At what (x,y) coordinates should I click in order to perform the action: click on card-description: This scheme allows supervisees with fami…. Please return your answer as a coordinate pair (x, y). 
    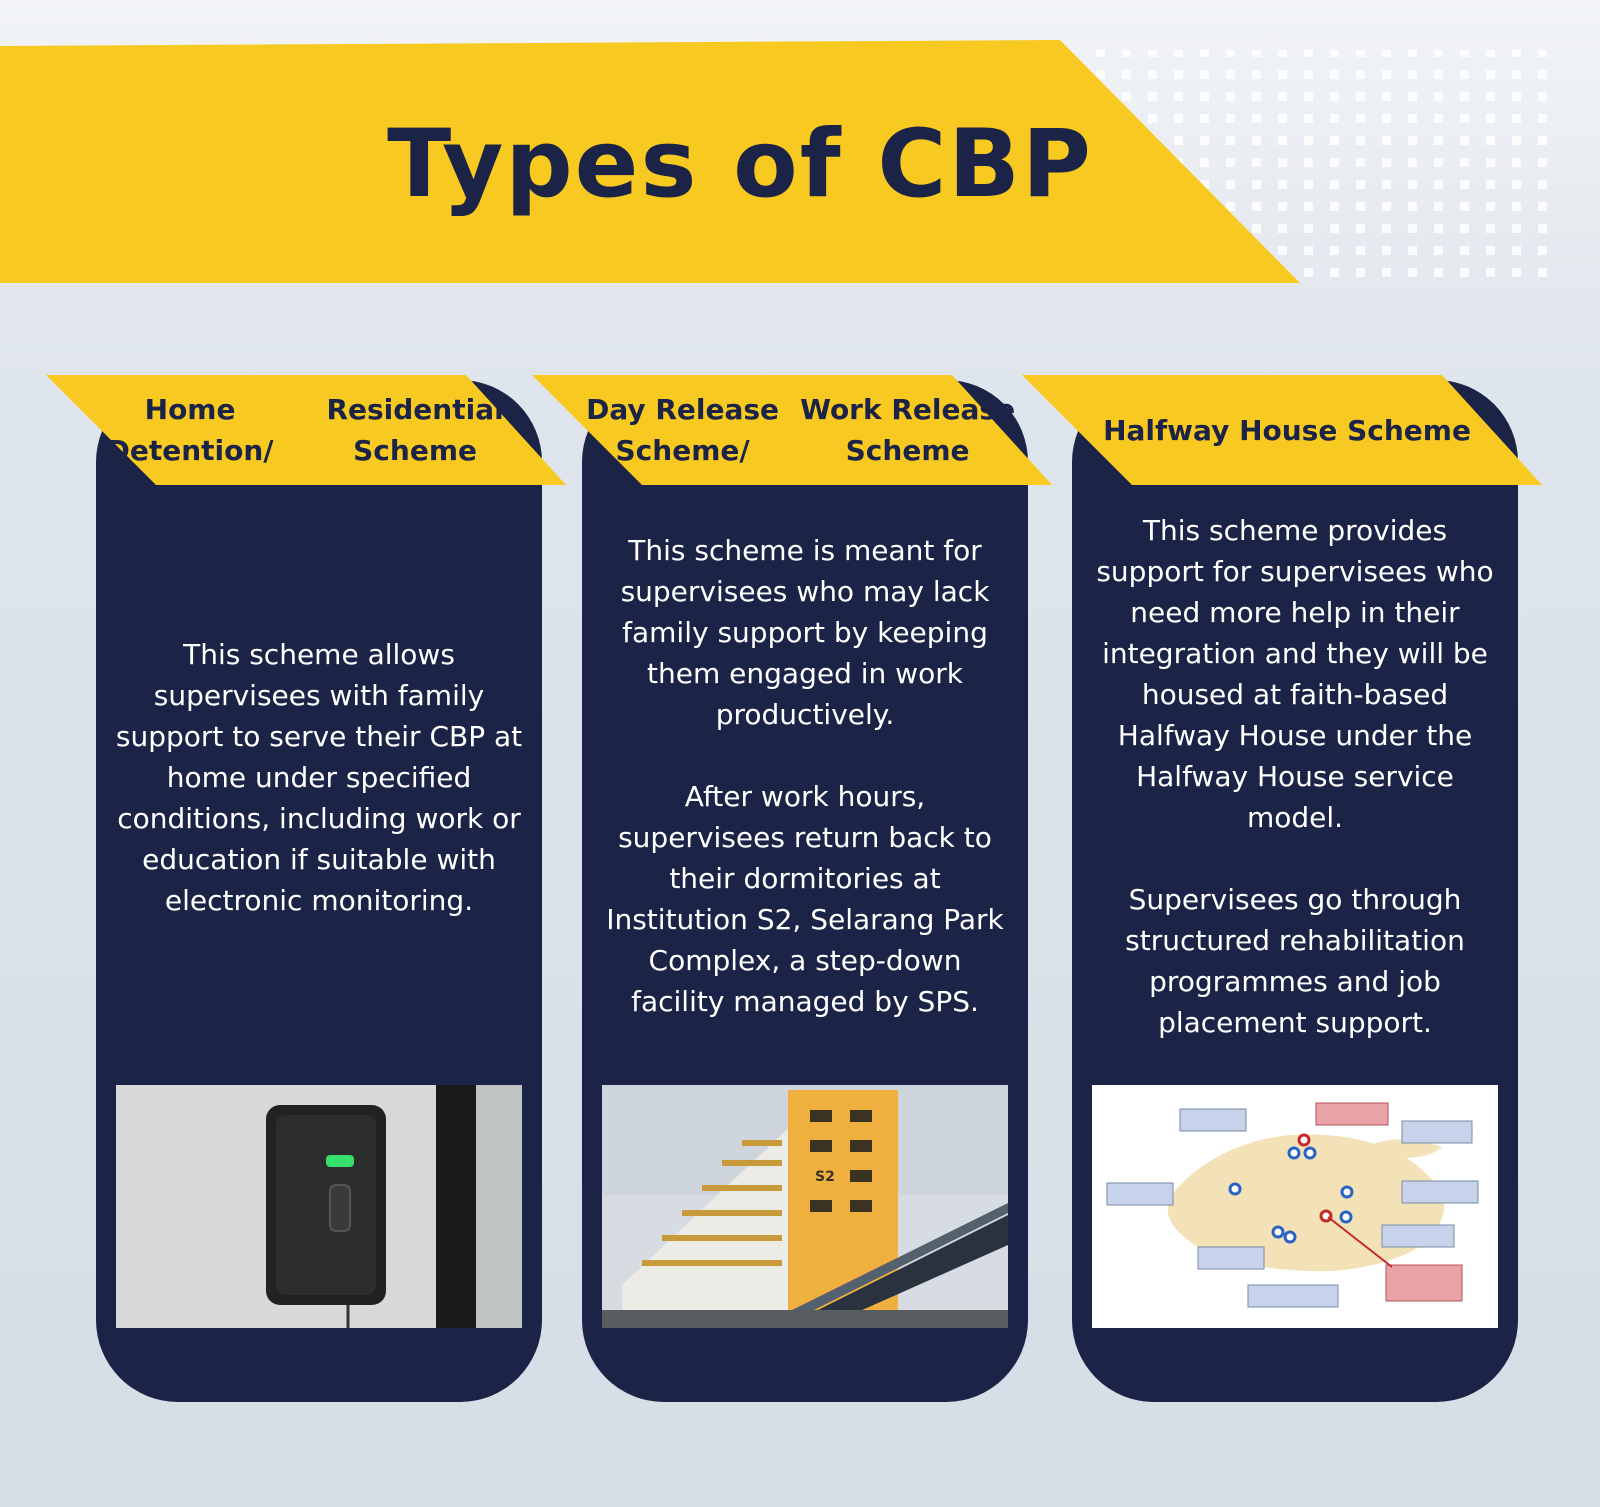
    Looking at the image, I should click on (319, 777).